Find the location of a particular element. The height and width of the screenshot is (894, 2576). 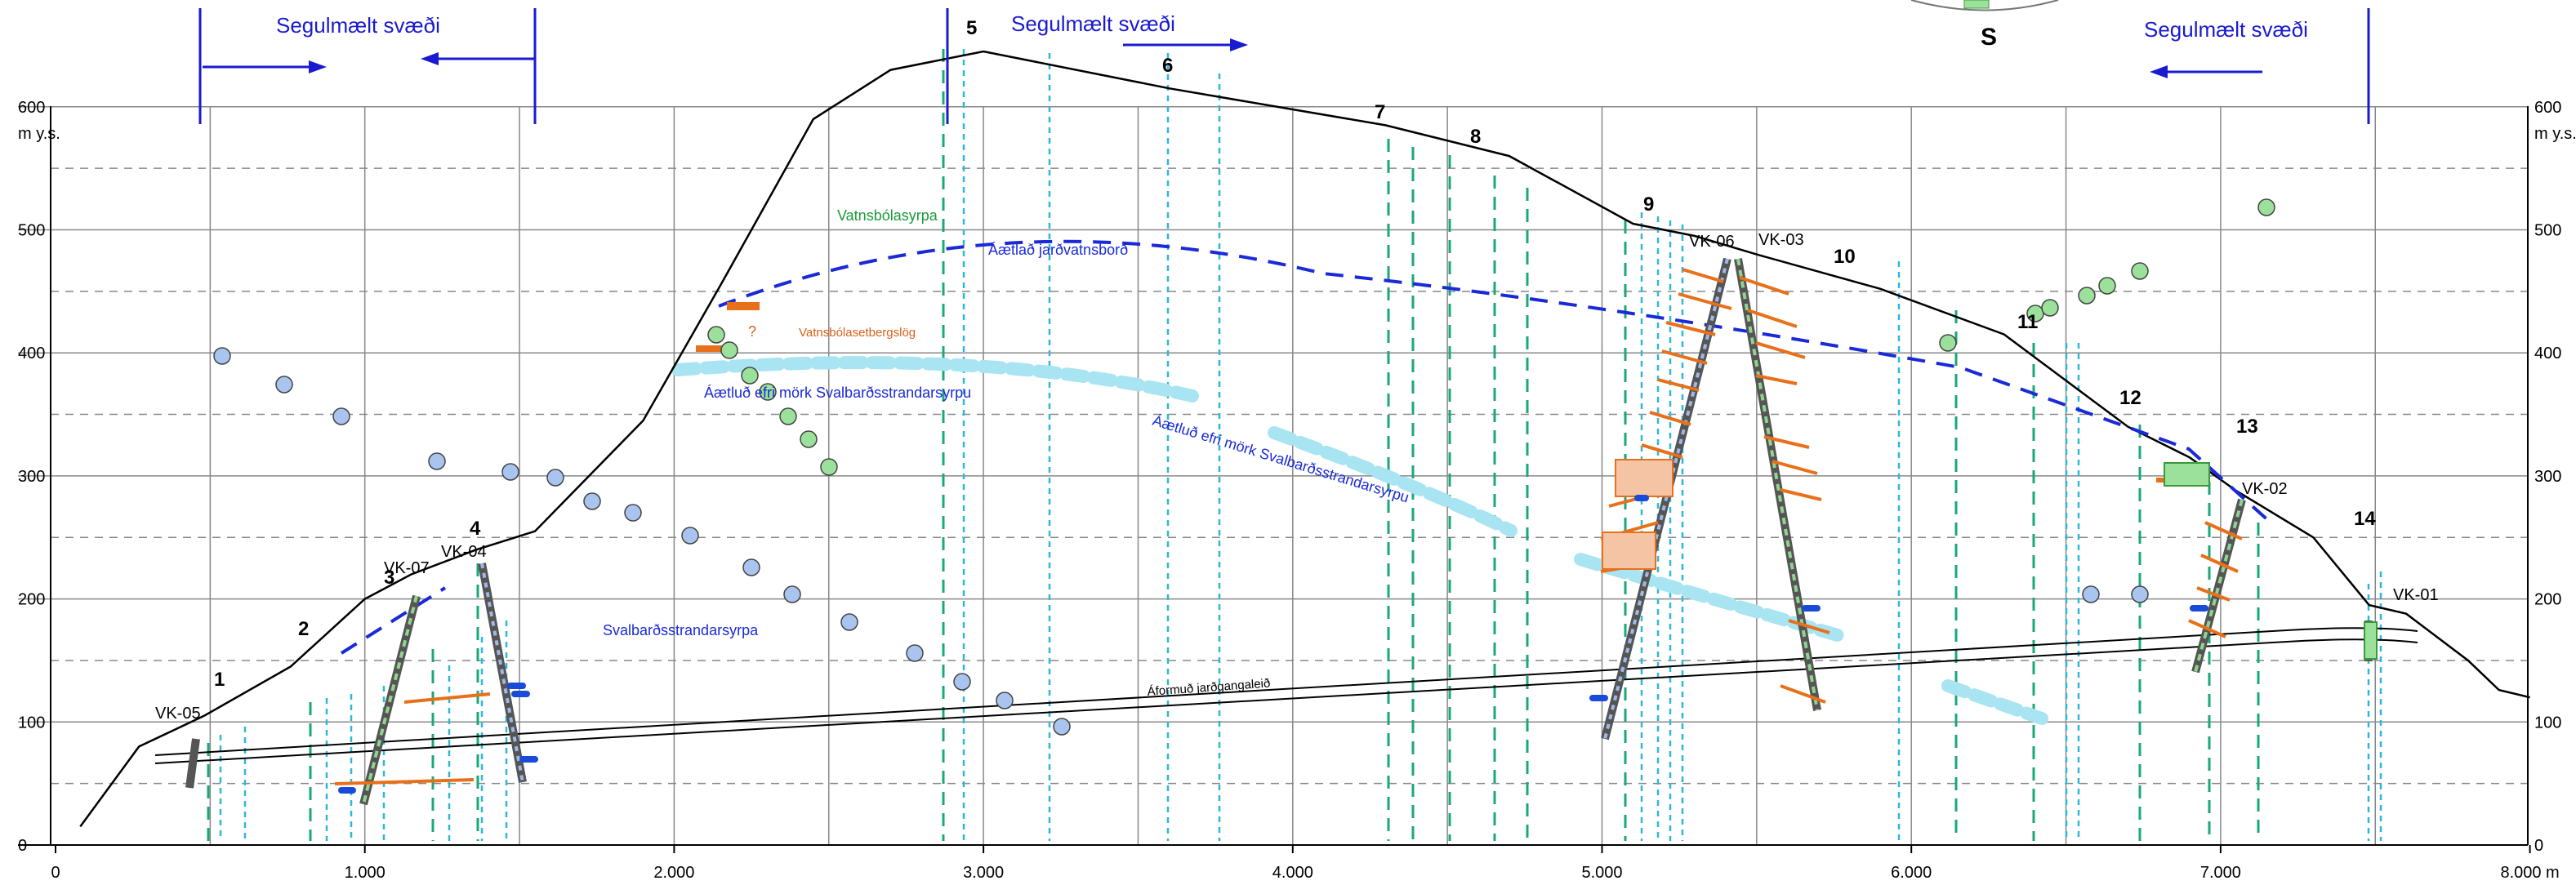

section-number: 9 is located at coordinates (1648, 204).